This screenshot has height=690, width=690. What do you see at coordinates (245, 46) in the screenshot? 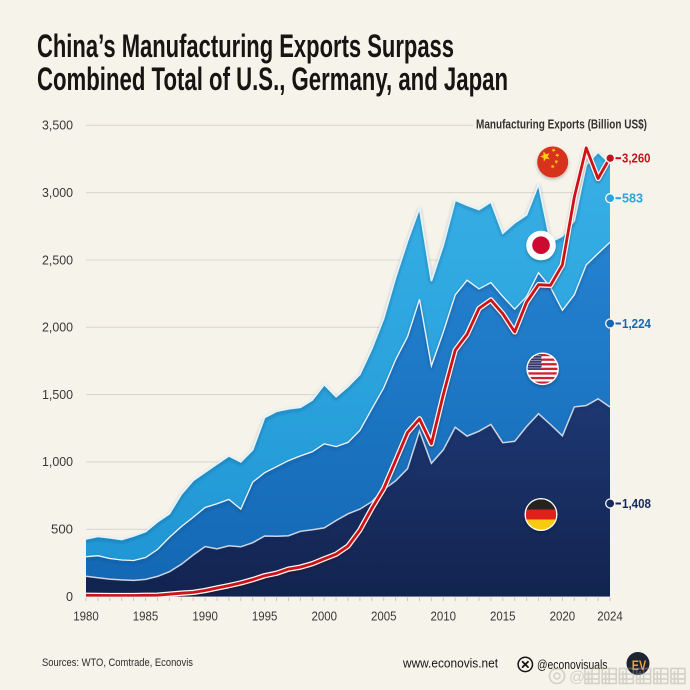
I see `svg-text:China’s Manufacturing Exports: China’s Manufacturing Exports Surpass` at bounding box center [245, 46].